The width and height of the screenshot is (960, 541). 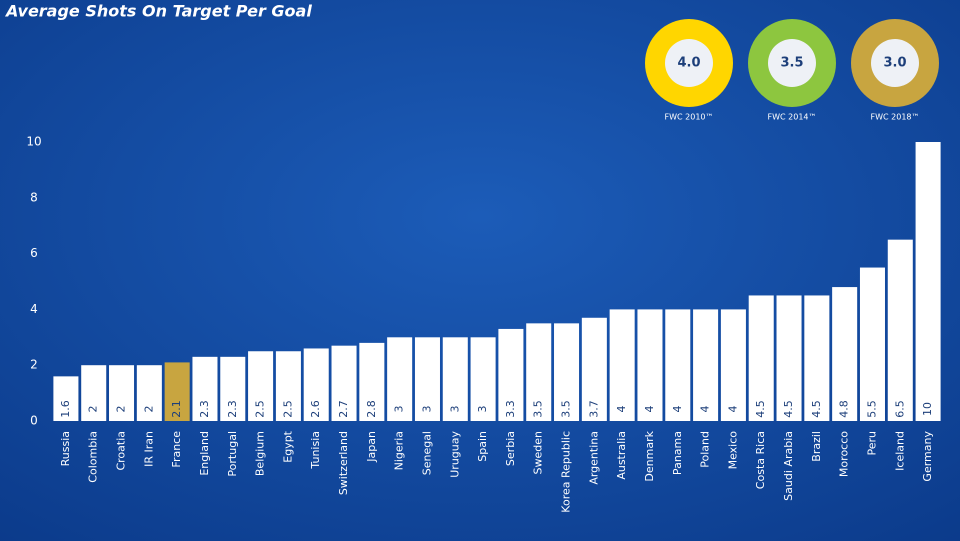 I want to click on value-label: 5.5, so click(x=871, y=409).